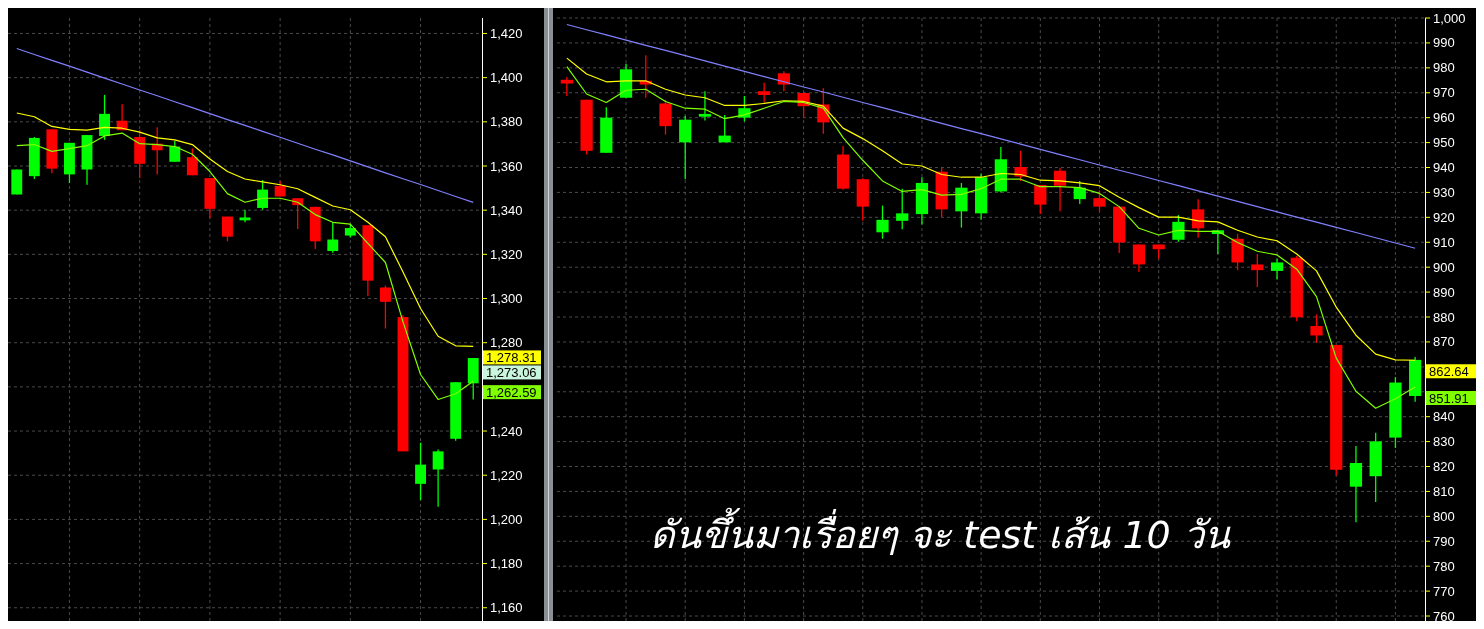  Describe the element at coordinates (506, 254) in the screenshot. I see `y-tick-label: 1,320` at that location.